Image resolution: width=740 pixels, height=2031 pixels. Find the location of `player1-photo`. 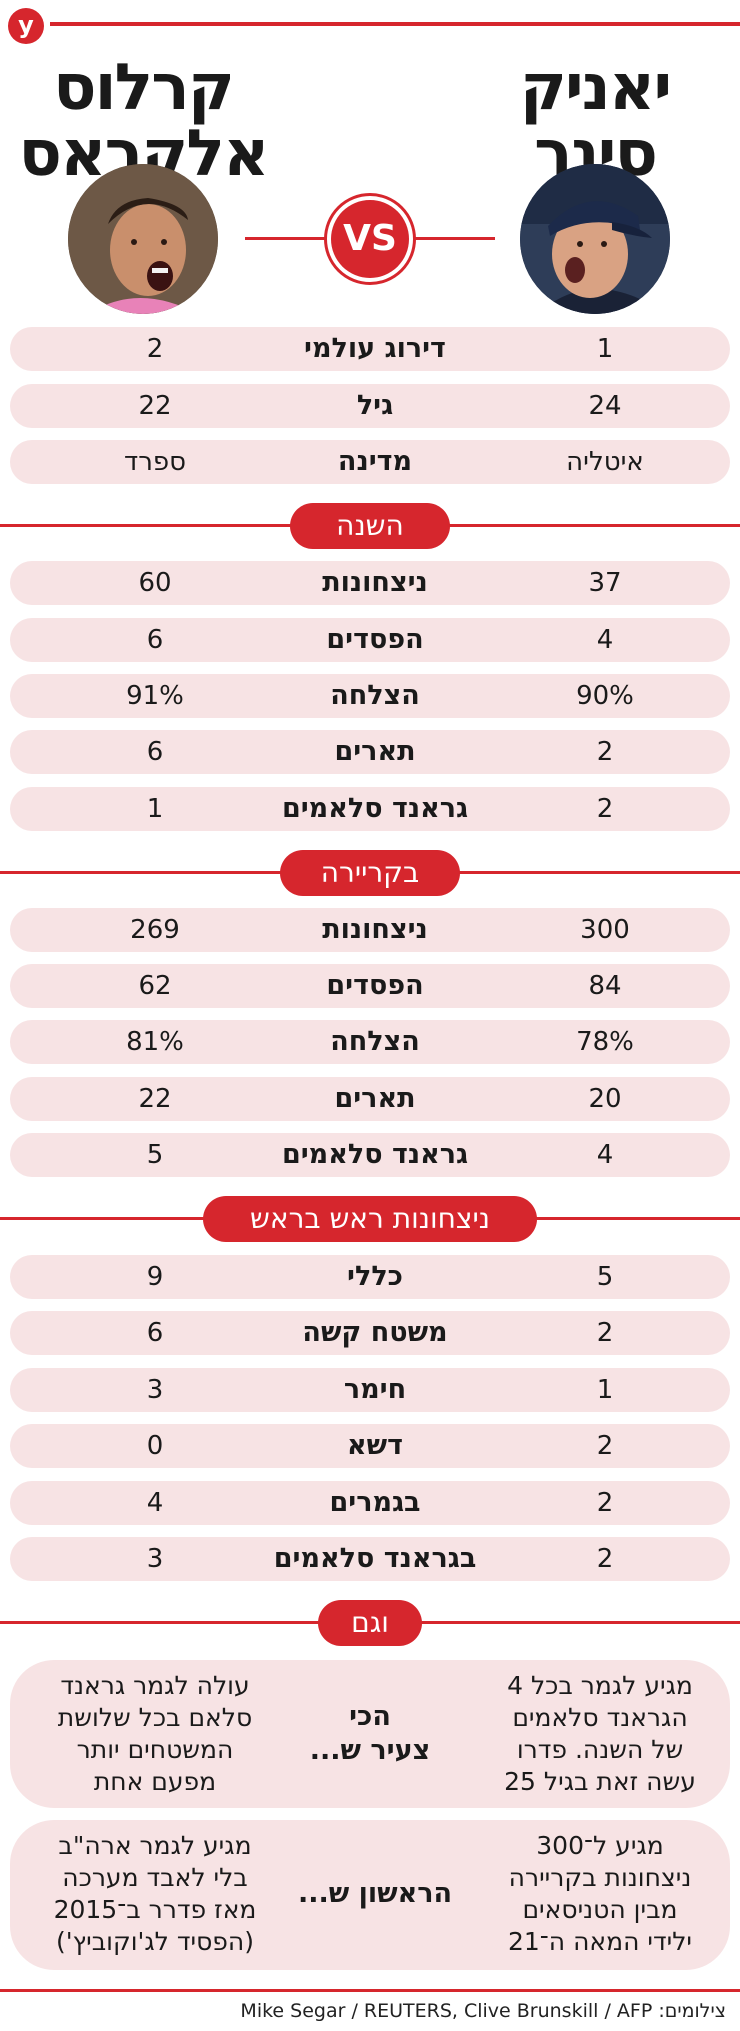

player1-photo is located at coordinates (595, 239).